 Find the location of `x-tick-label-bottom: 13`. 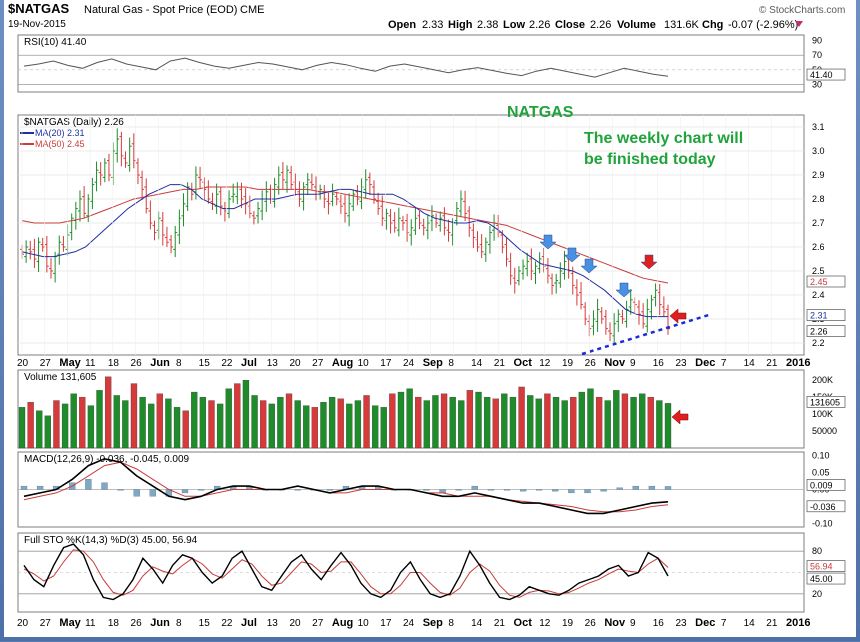

x-tick-label-bottom: 13 is located at coordinates (273, 623).